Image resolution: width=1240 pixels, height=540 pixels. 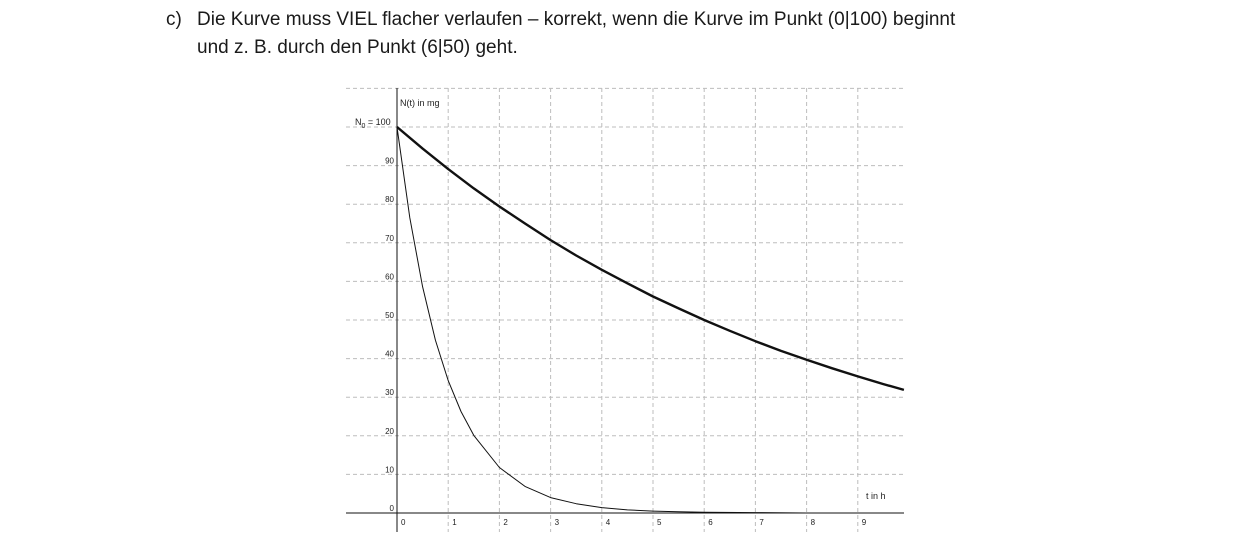 I want to click on y-tick-label: 40, so click(x=389, y=354).